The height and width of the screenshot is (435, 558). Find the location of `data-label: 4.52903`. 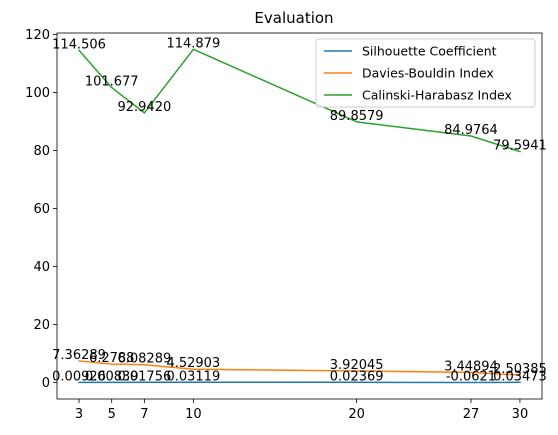

data-label: 4.52903 is located at coordinates (193, 363).